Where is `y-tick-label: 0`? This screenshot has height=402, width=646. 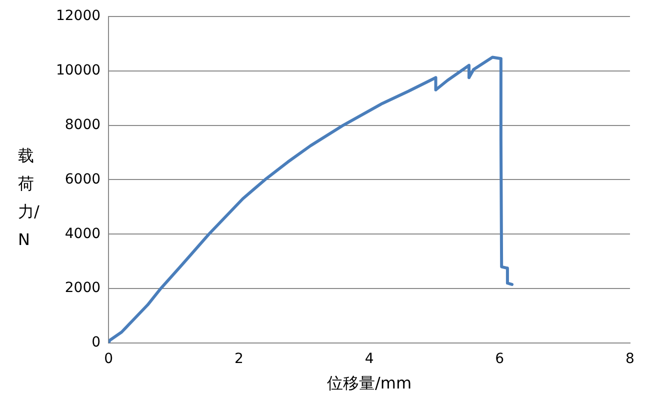
y-tick-label: 0 is located at coordinates (96, 342).